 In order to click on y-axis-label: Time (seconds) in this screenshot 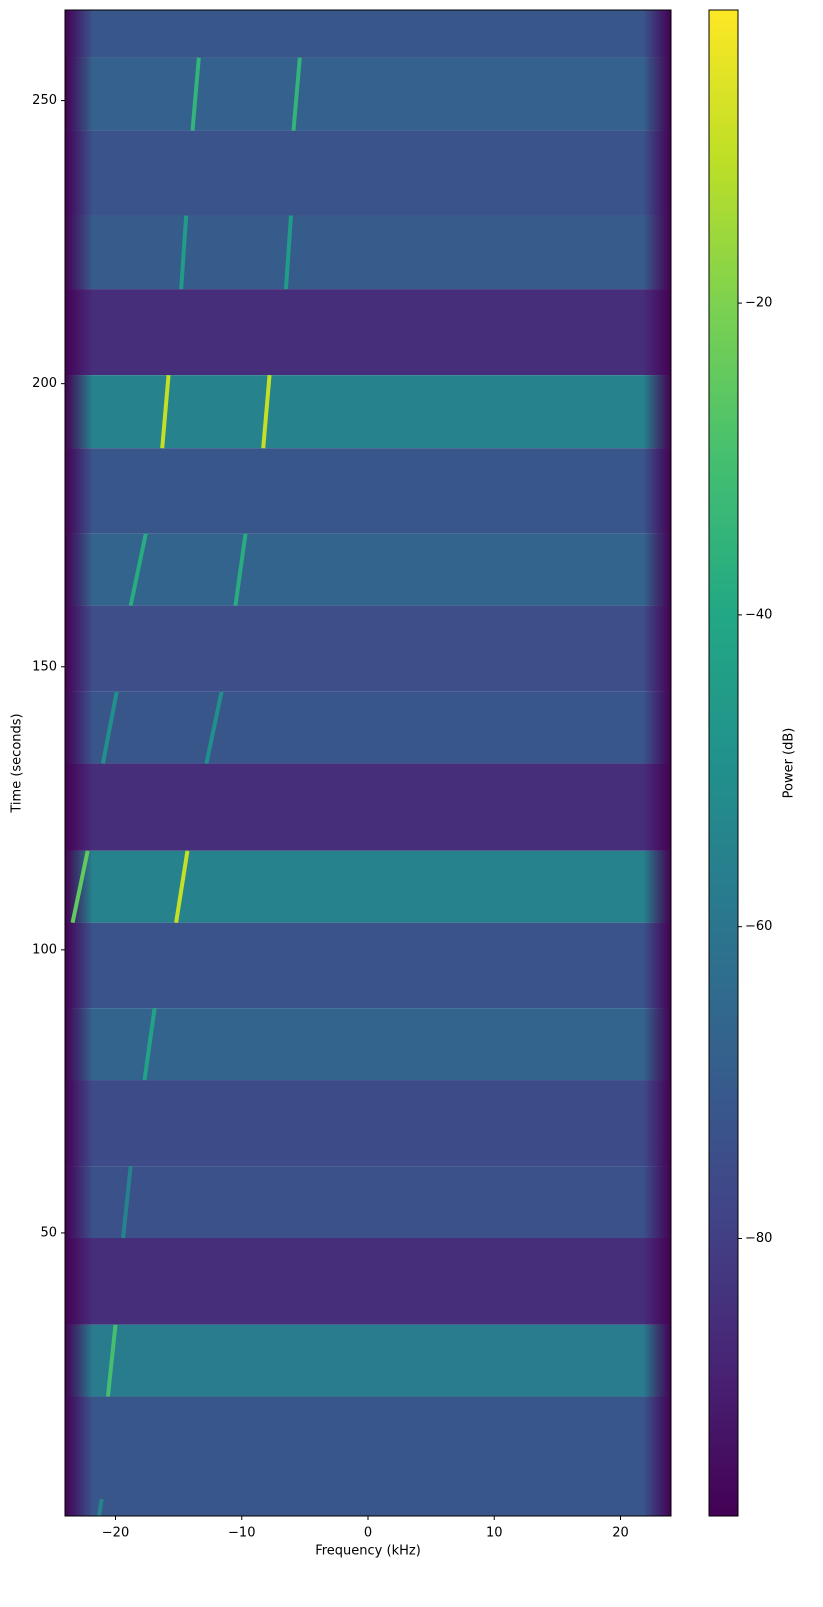, I will do `click(17, 763)`.